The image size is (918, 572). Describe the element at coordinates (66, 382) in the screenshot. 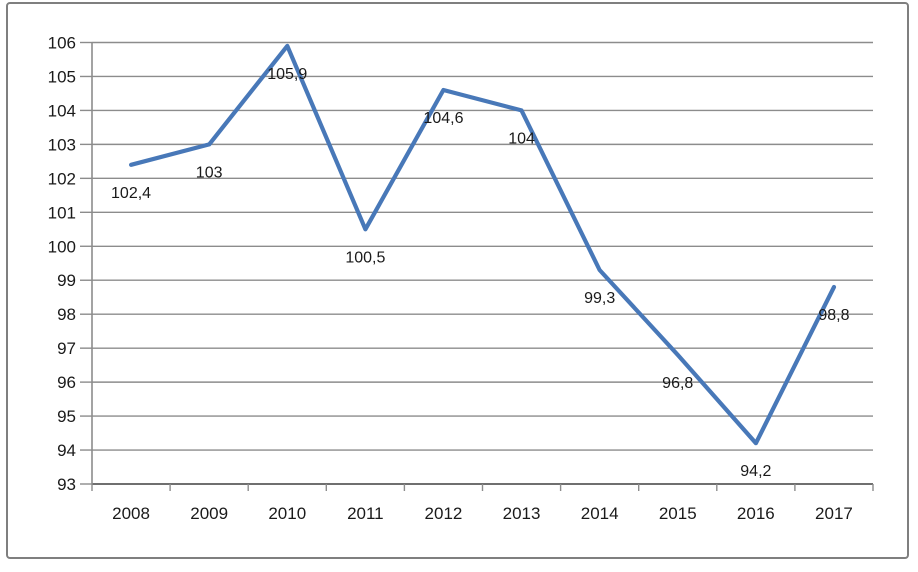

I see `y-axis-tick-label: 96` at that location.